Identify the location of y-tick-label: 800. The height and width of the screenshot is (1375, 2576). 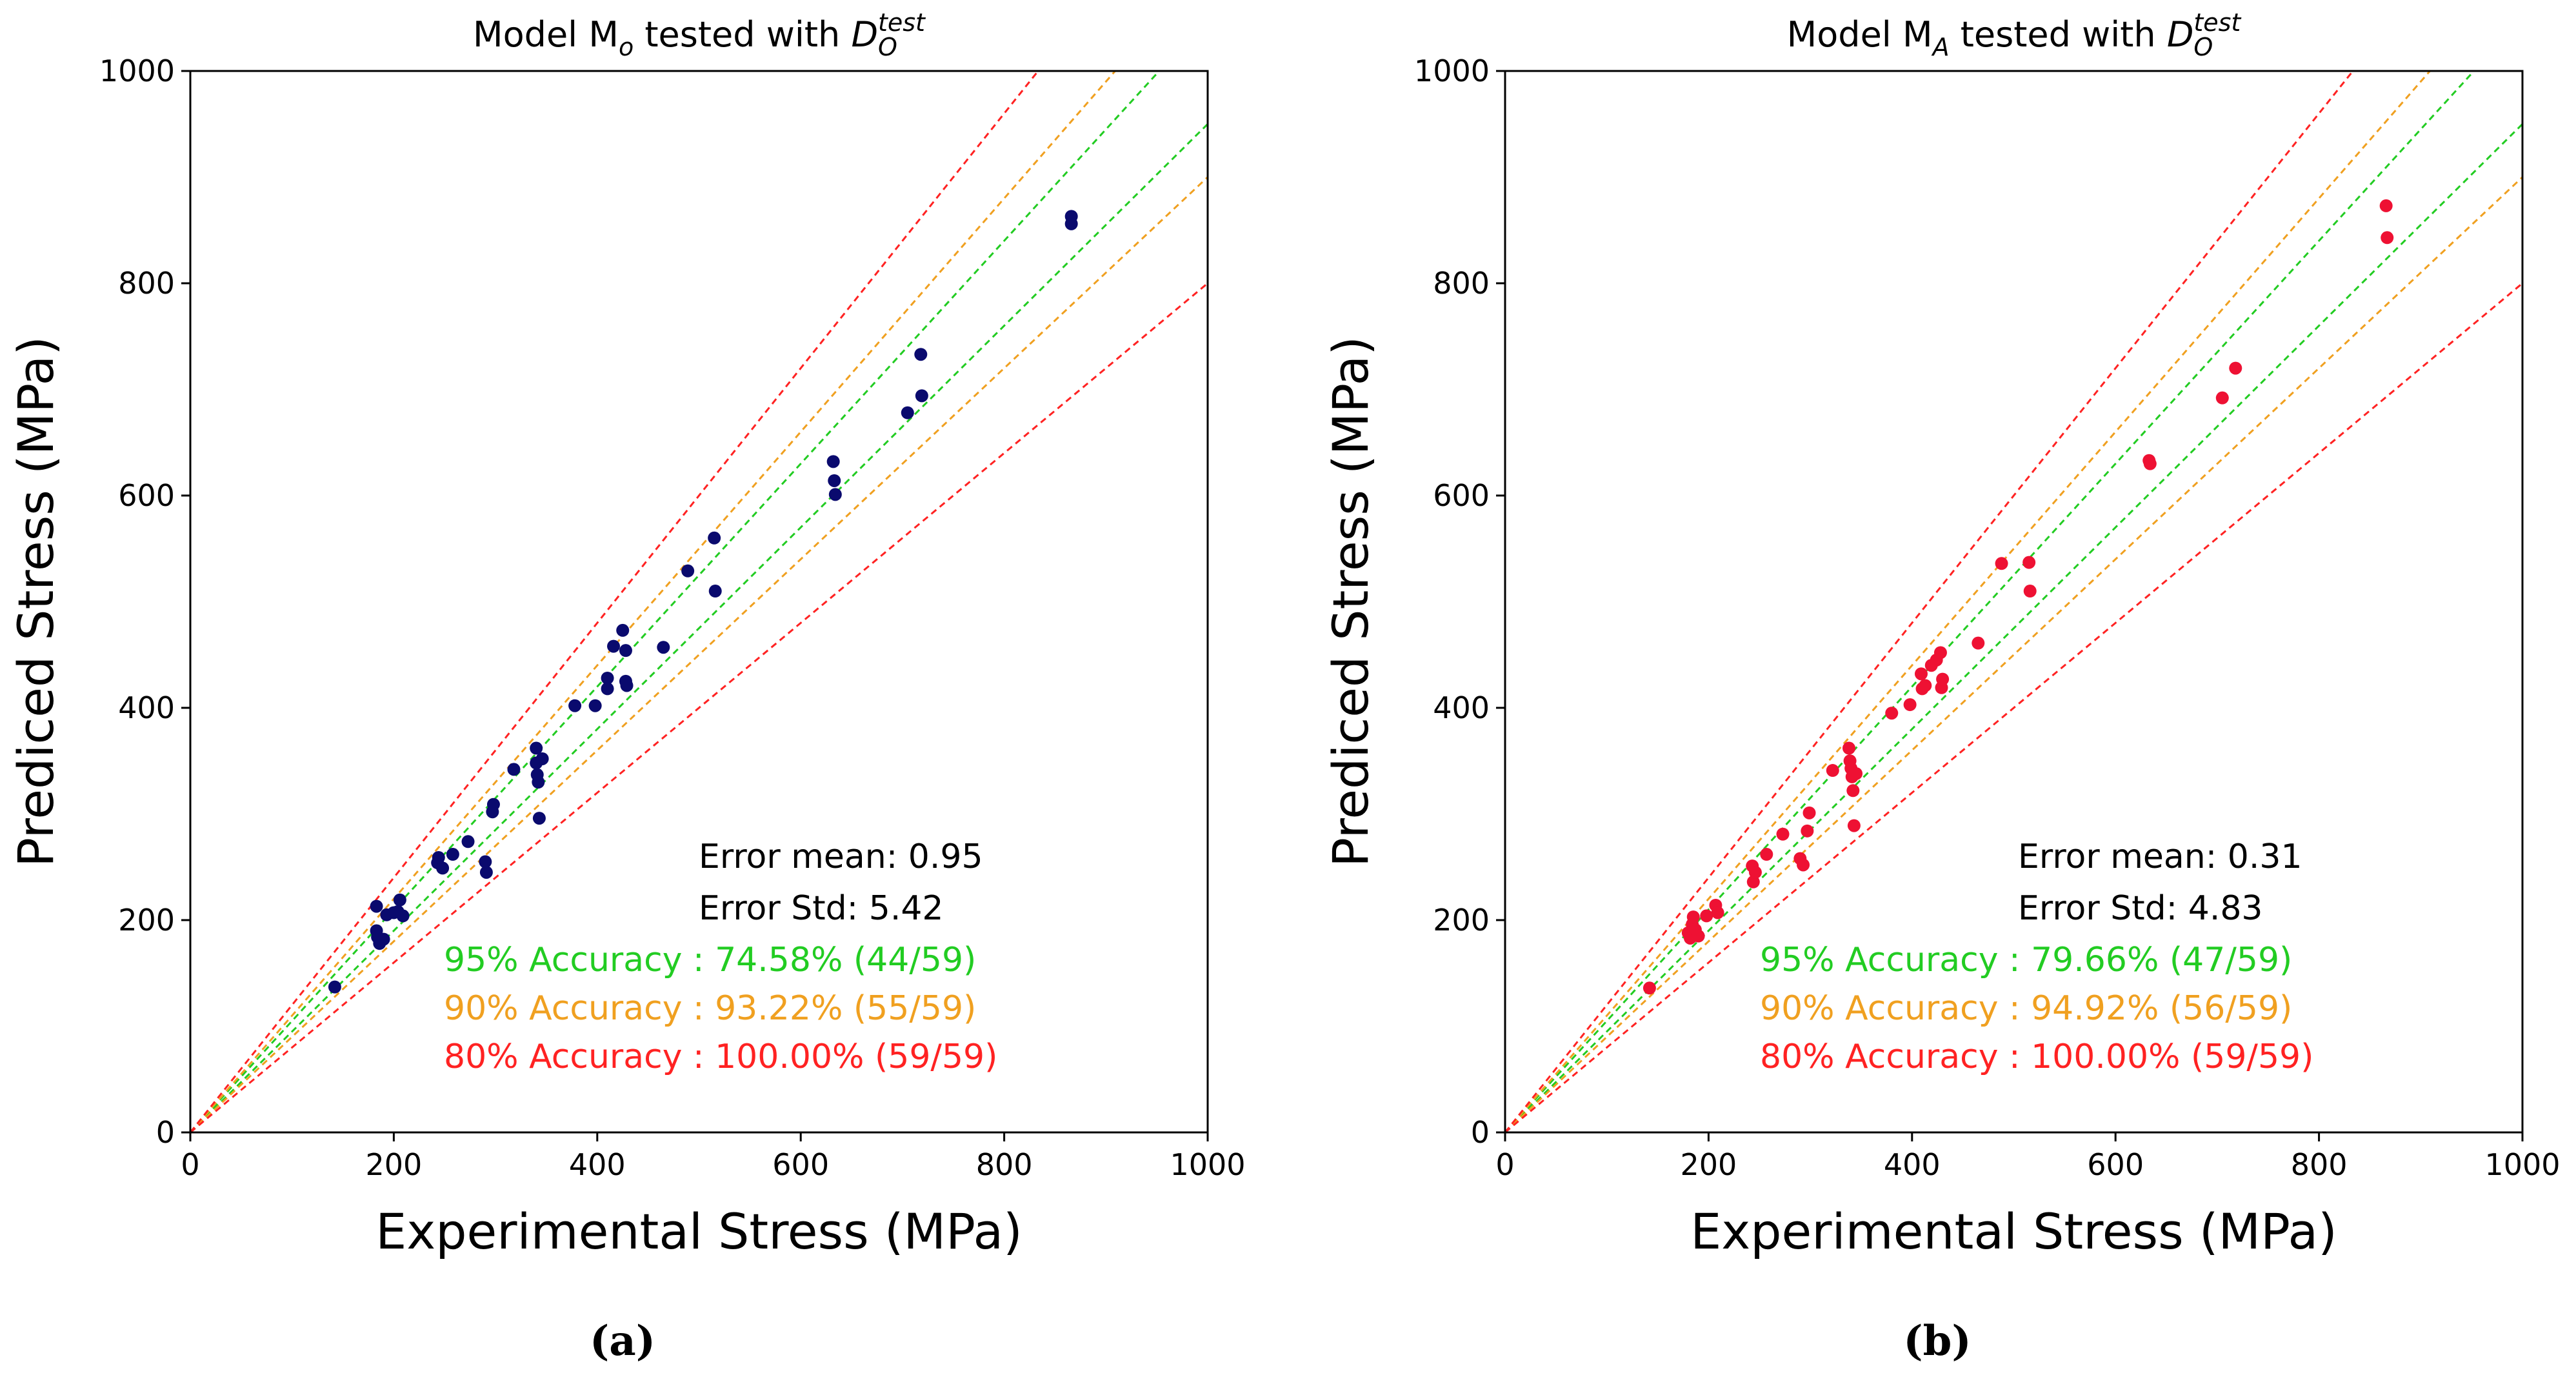
(146, 283).